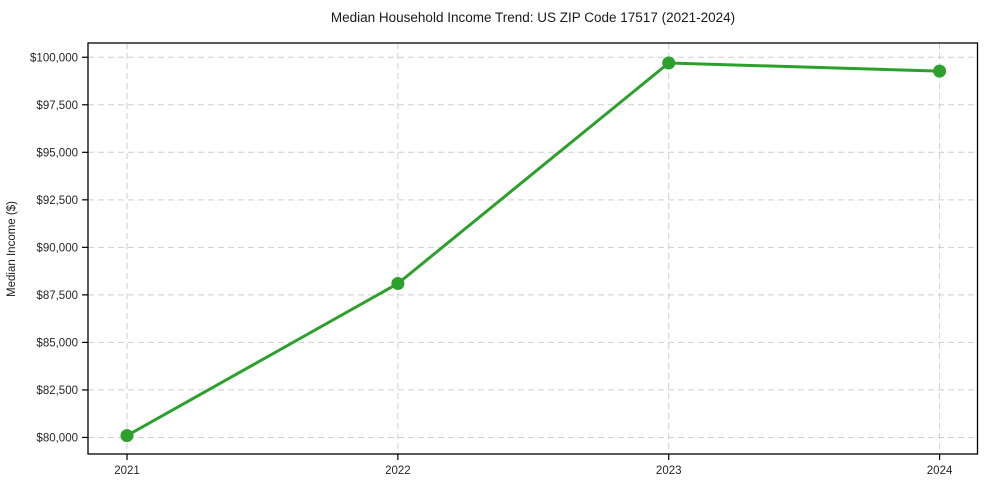 This screenshot has height=490, width=989. Describe the element at coordinates (54, 58) in the screenshot. I see `y-tick-label: $100,000` at that location.